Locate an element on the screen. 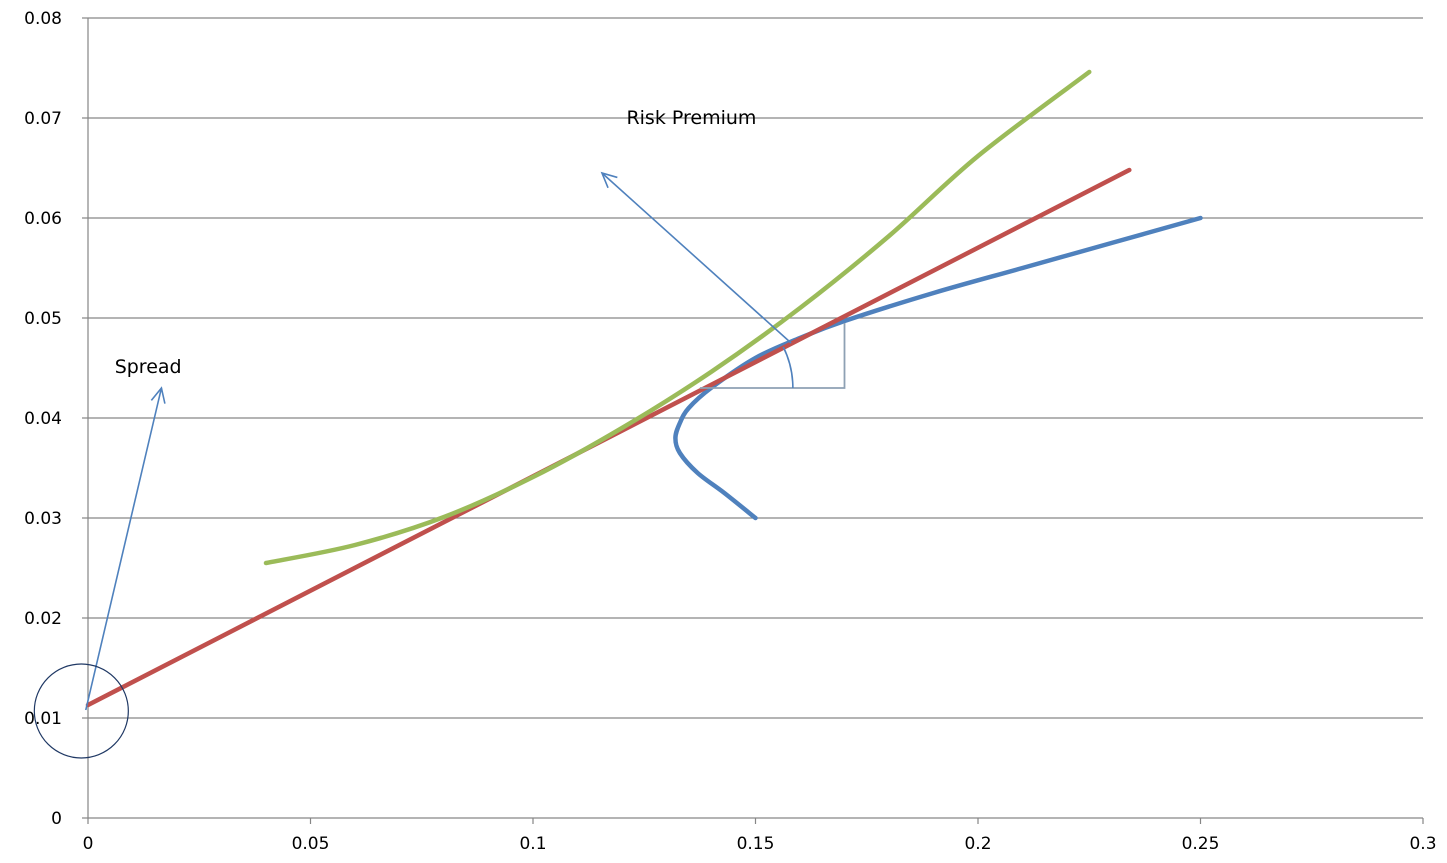  y-tick-label: 0.06 is located at coordinates (43, 219).